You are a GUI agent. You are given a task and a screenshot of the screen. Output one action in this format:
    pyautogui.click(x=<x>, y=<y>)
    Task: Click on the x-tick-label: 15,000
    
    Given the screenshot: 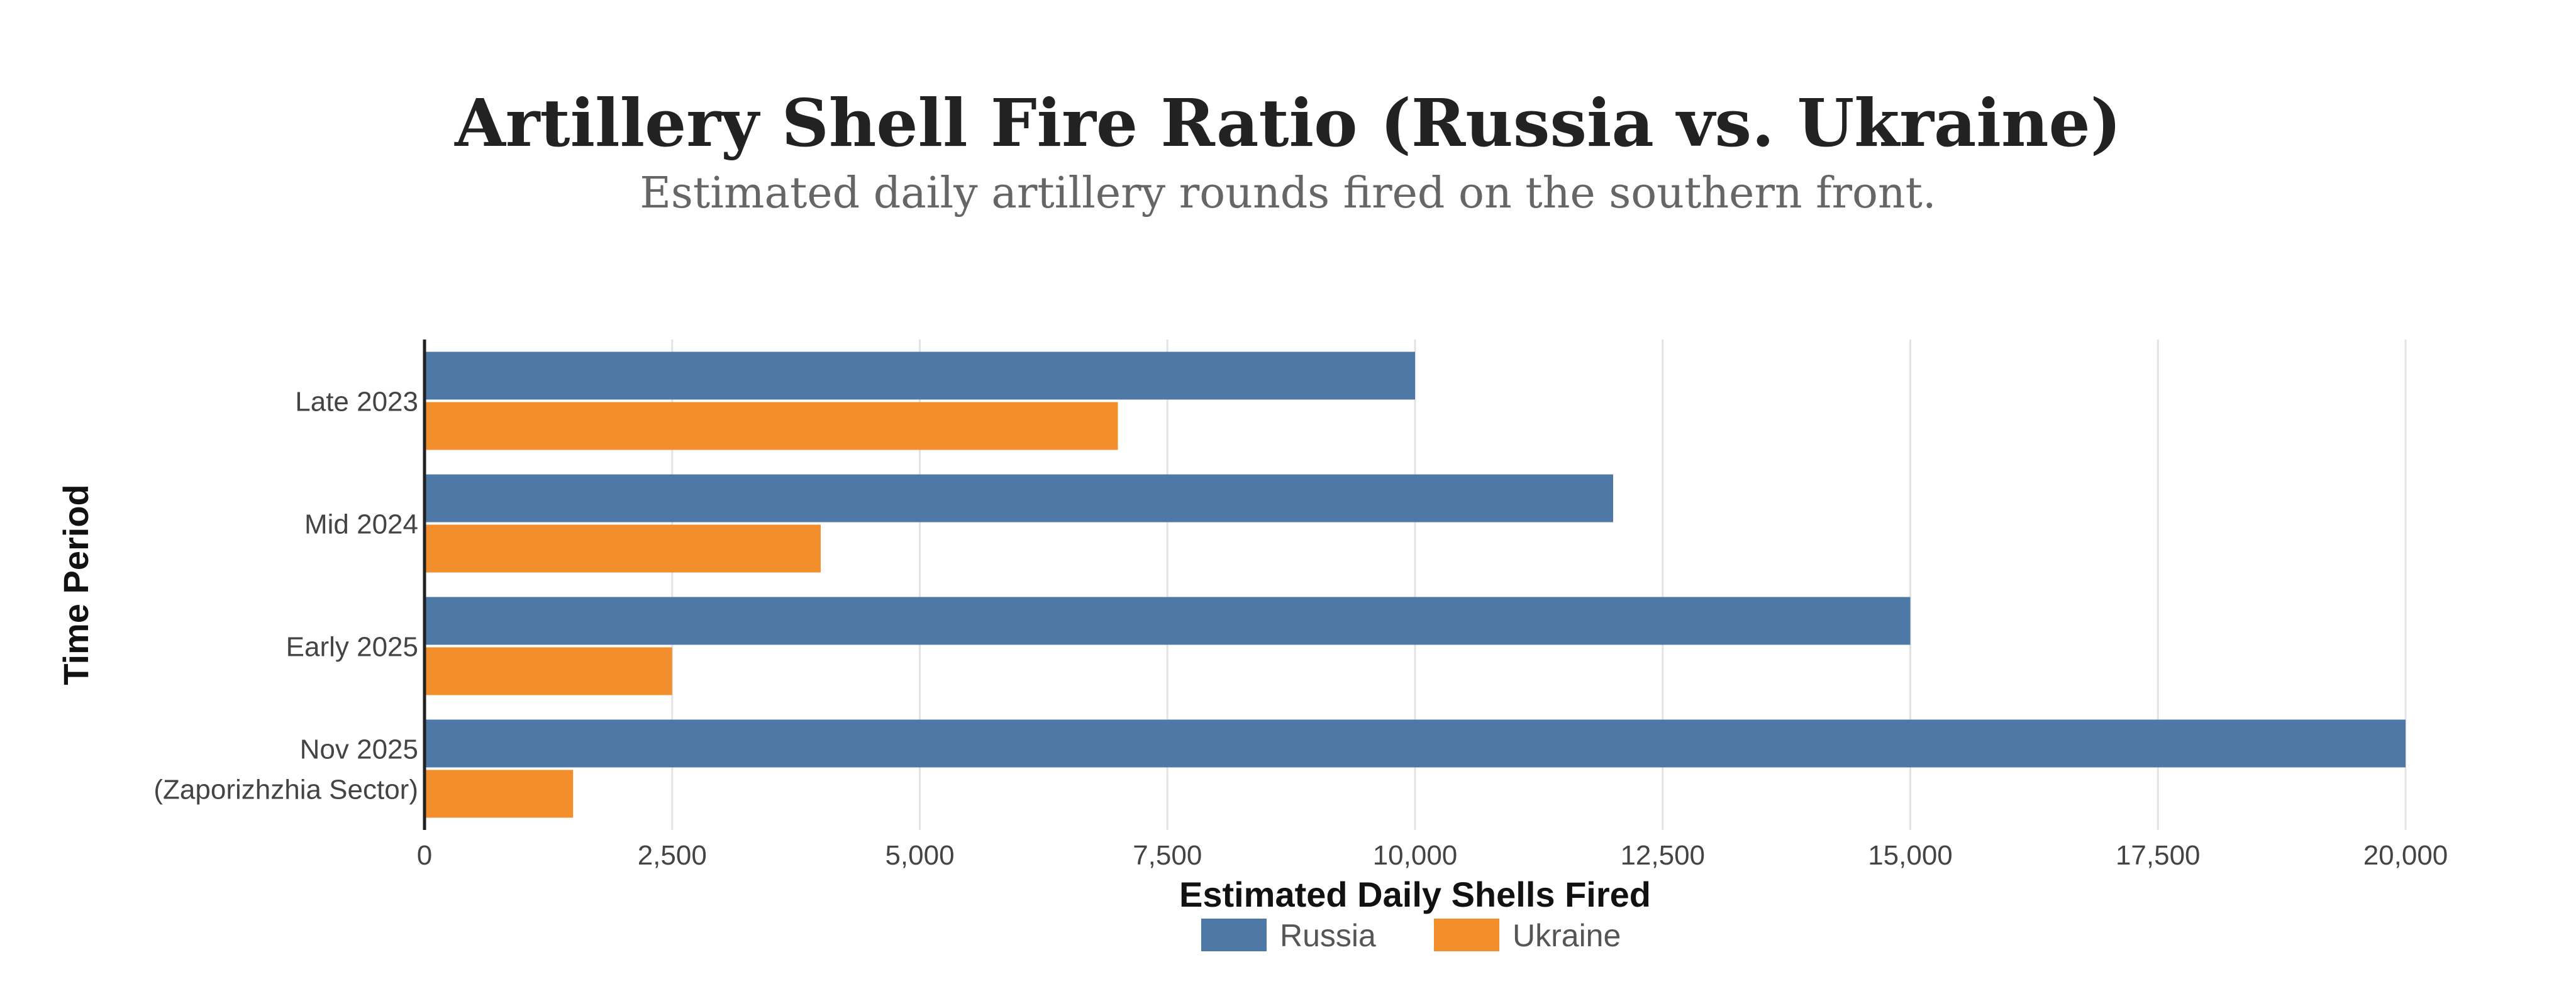 What is the action you would take?
    pyautogui.click(x=1910, y=856)
    